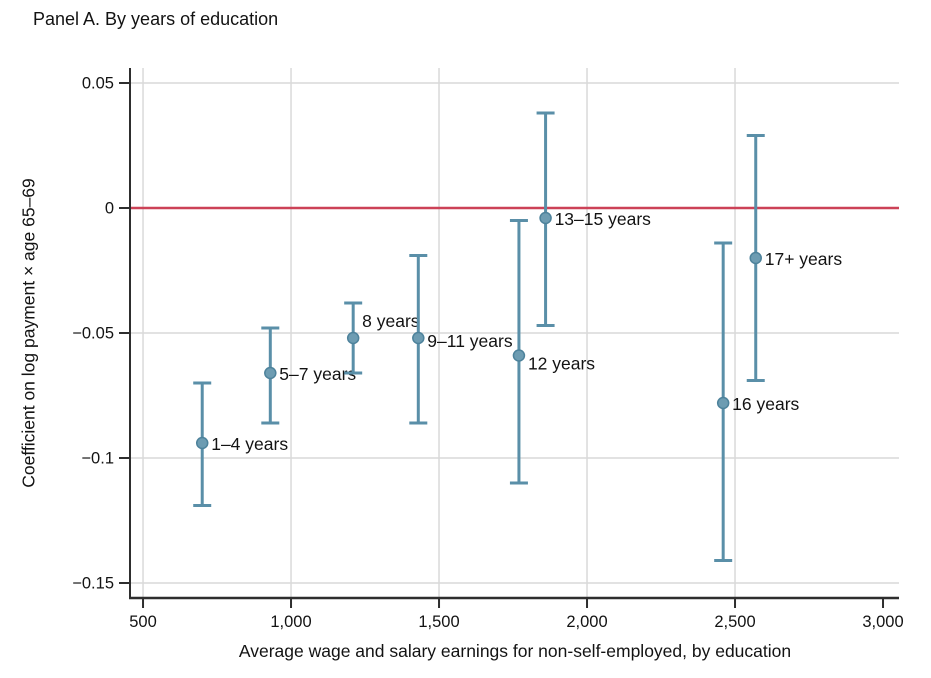 This screenshot has width=931, height=678. I want to click on y-tick-label: 0.05, so click(98, 84).